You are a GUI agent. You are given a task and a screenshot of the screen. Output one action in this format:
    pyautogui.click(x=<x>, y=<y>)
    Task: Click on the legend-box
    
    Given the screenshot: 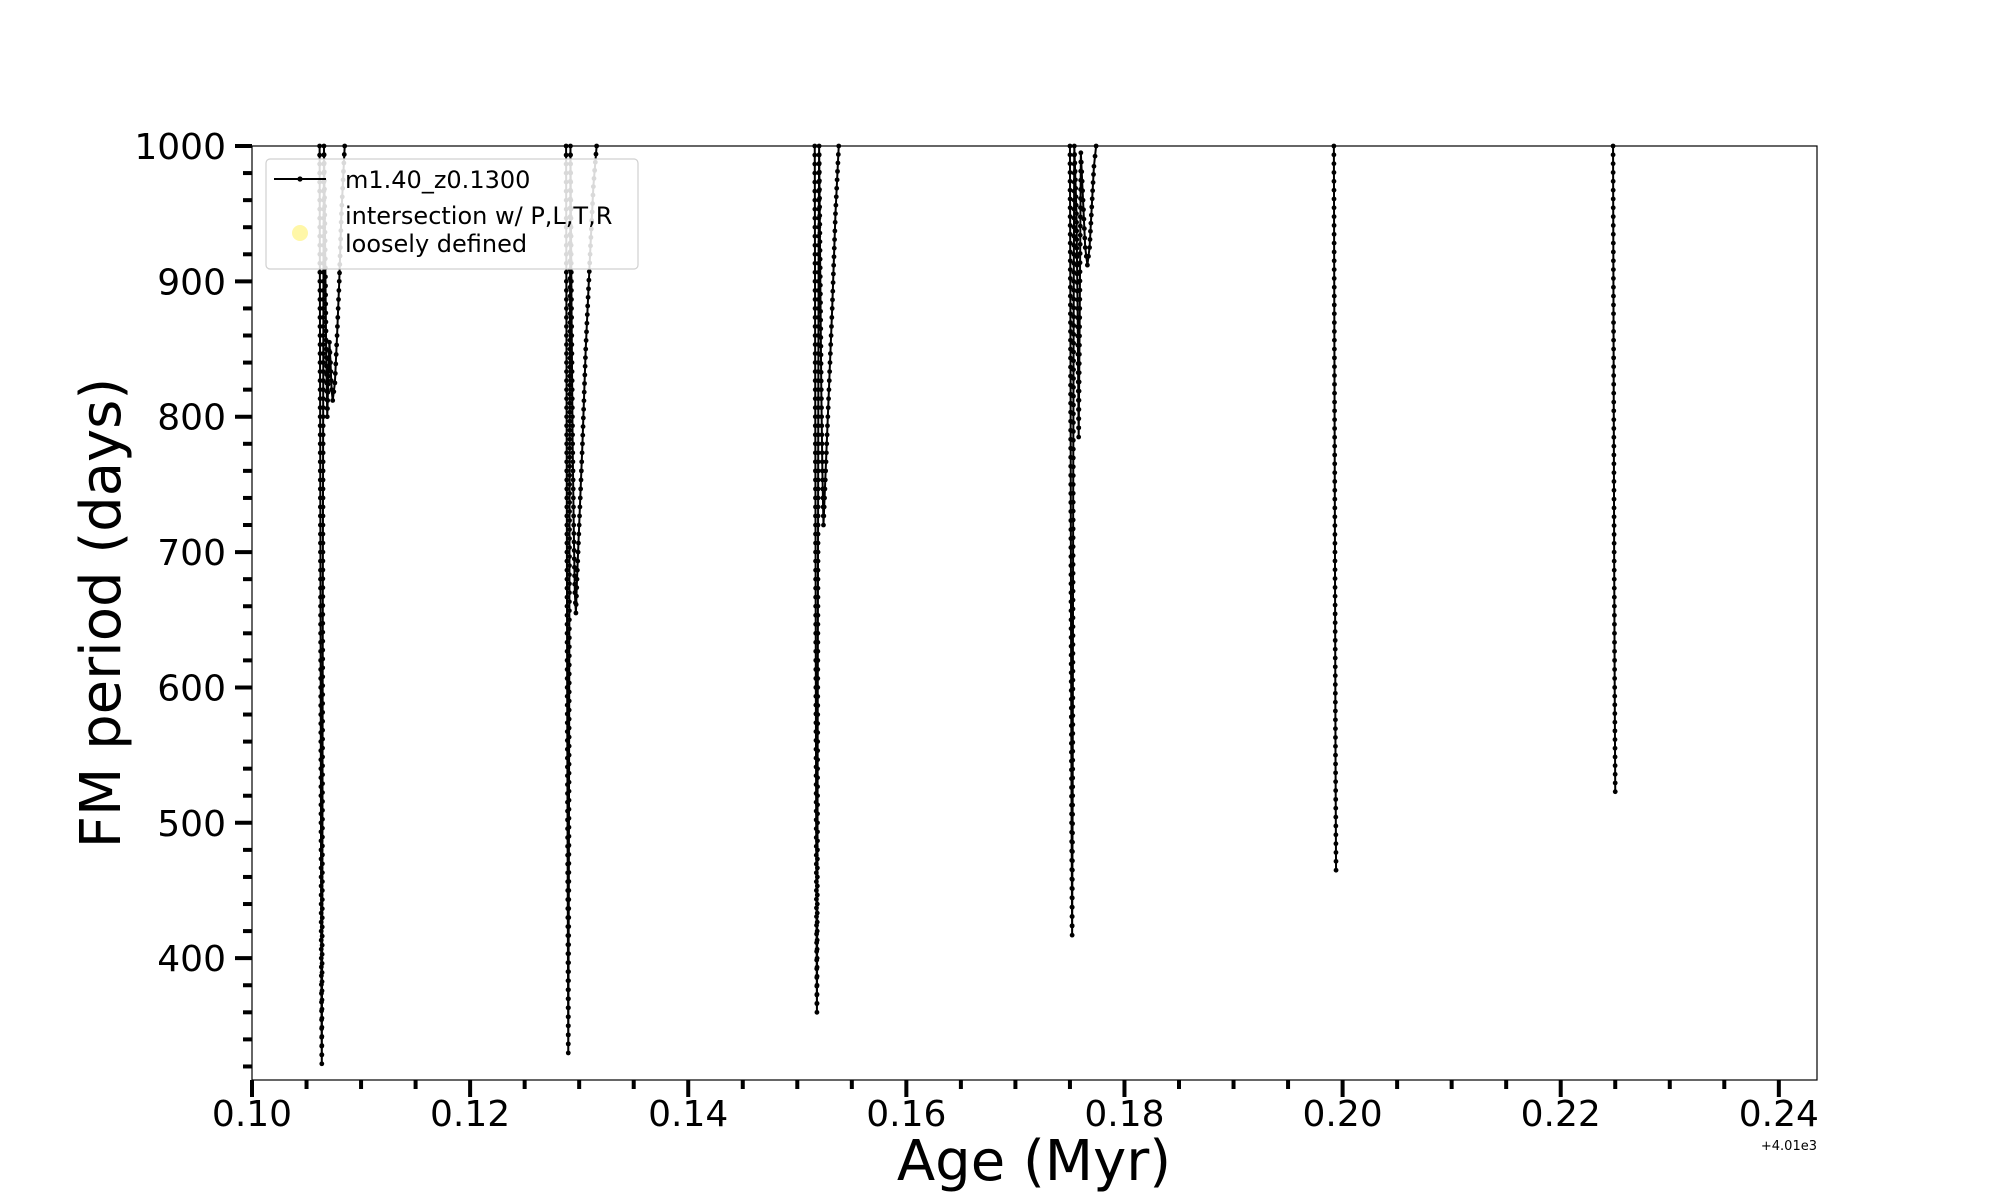 What is the action you would take?
    pyautogui.click(x=452, y=214)
    